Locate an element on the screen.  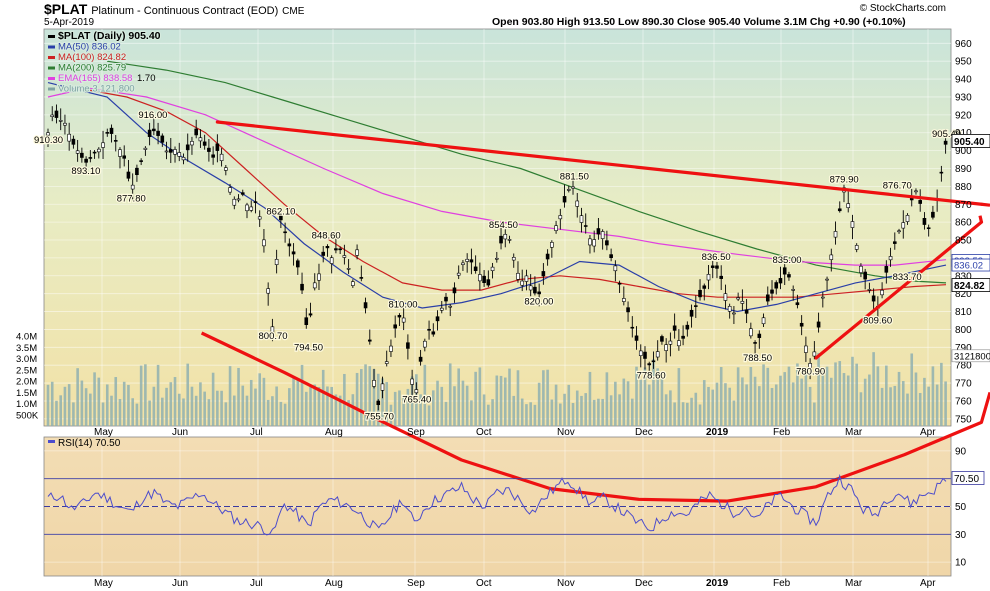
support-extension is located at coordinates (981, 219).